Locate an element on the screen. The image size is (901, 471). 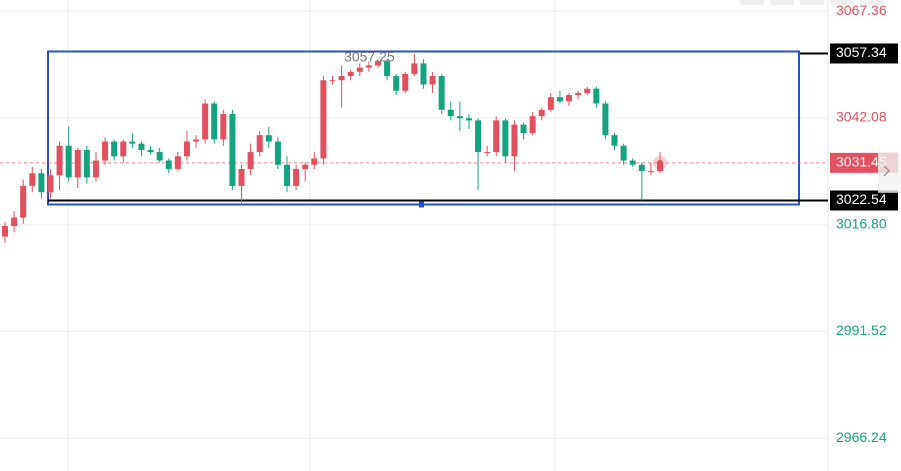
y-tick-label: 3016.80 is located at coordinates (861, 223).